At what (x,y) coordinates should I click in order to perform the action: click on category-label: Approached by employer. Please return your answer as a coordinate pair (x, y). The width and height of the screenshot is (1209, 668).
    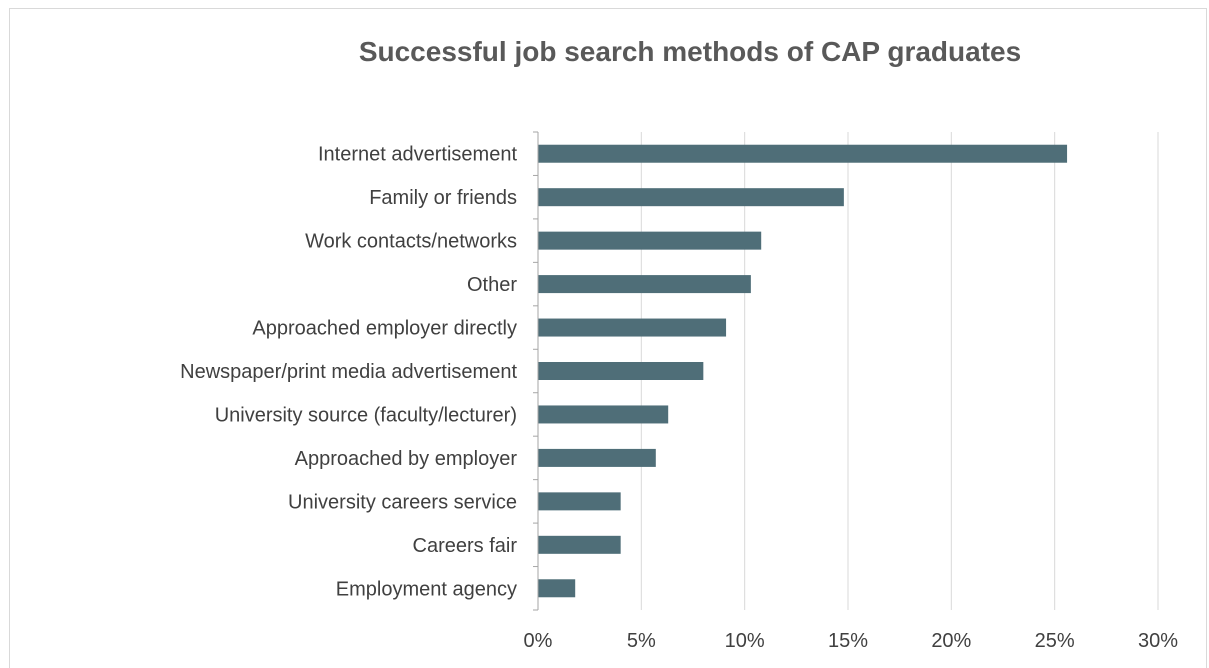
    Looking at the image, I should click on (406, 459).